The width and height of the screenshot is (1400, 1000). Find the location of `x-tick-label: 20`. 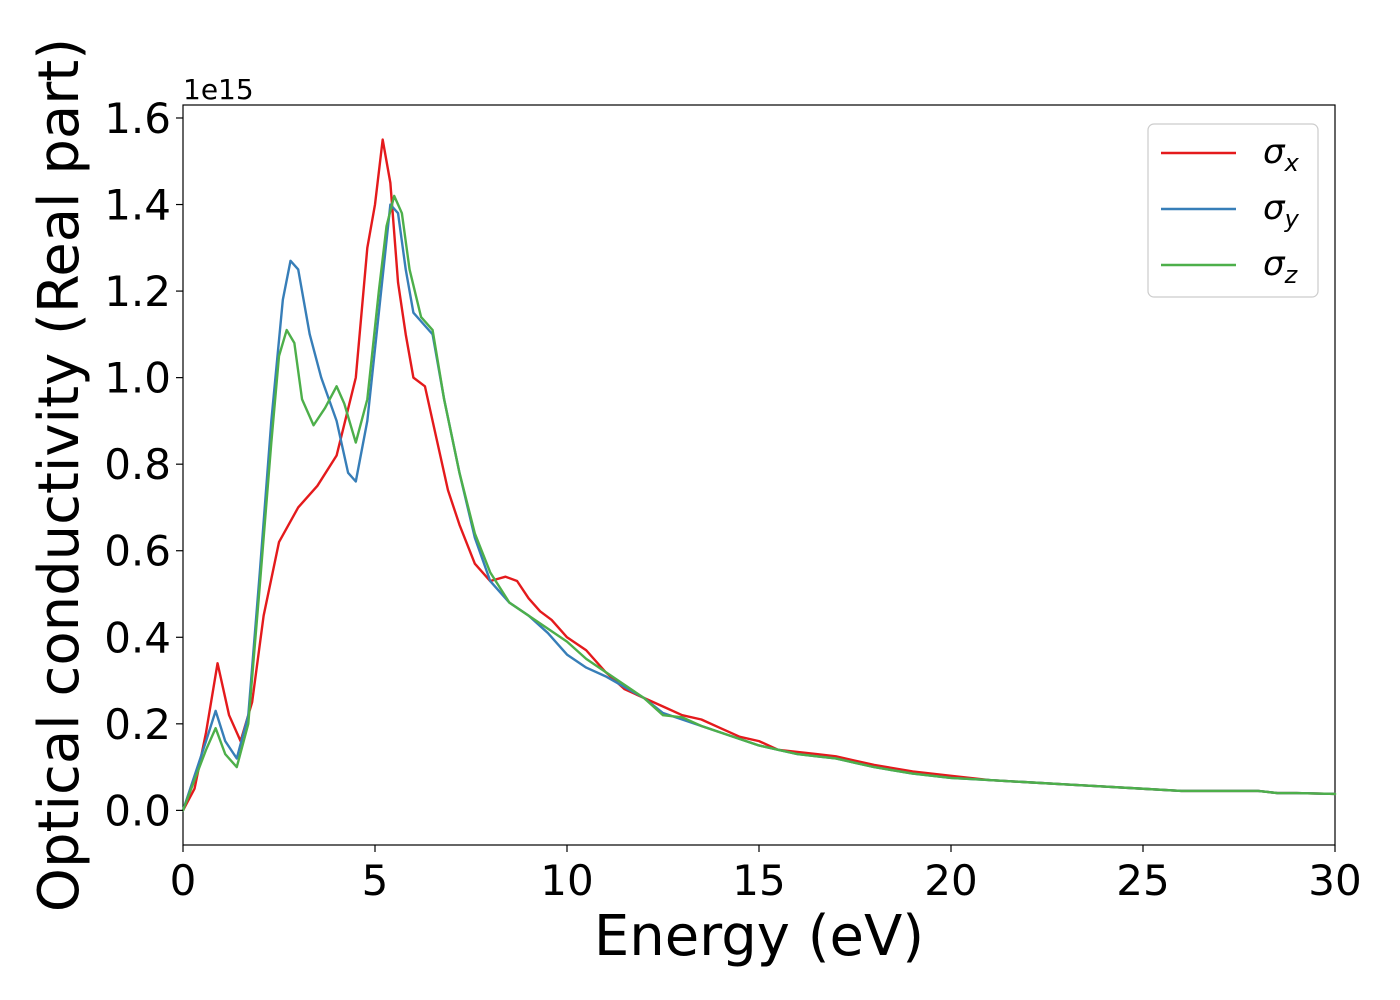

x-tick-label: 20 is located at coordinates (950, 880).